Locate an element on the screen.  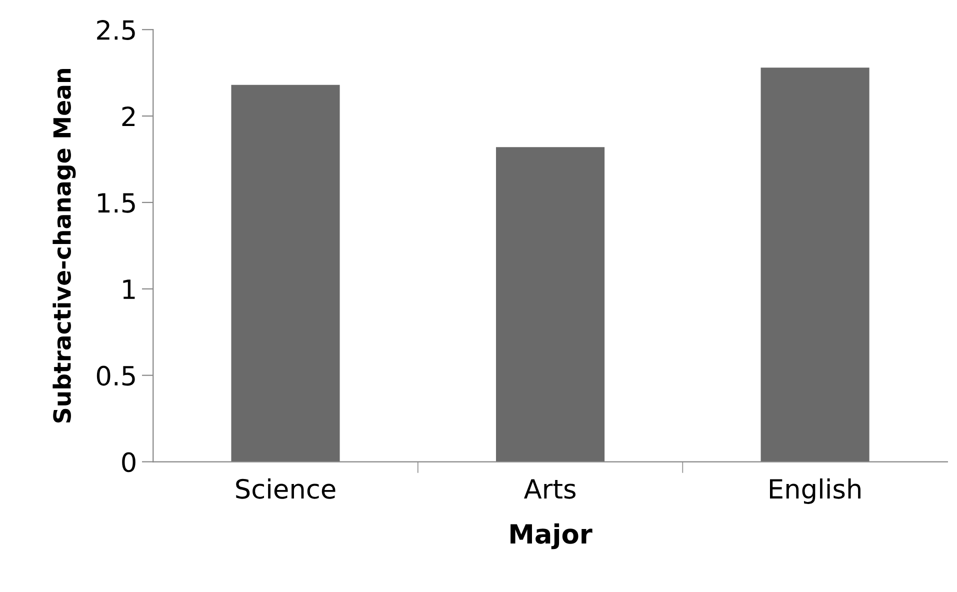
x-tick-label: English is located at coordinates (815, 491).